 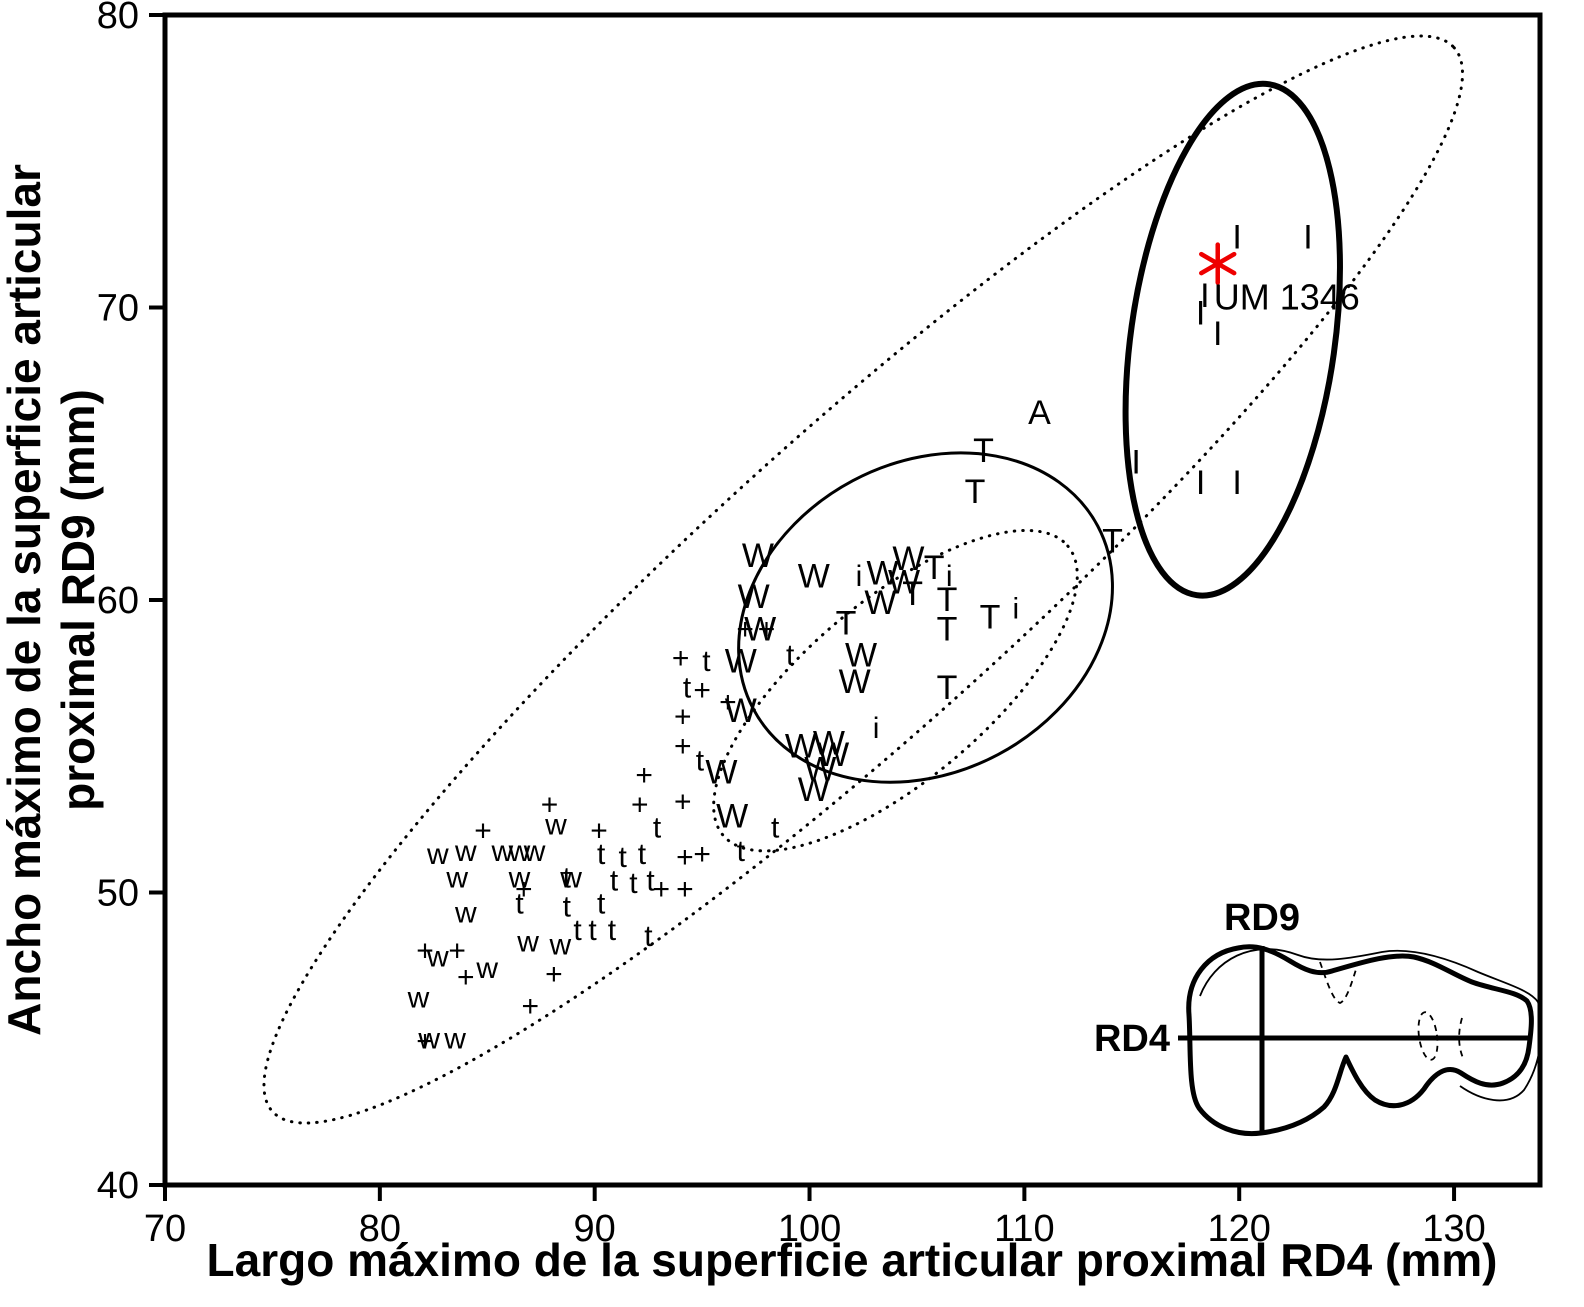 What do you see at coordinates (1039, 413) in the screenshot?
I see `marker-group-A: A` at bounding box center [1039, 413].